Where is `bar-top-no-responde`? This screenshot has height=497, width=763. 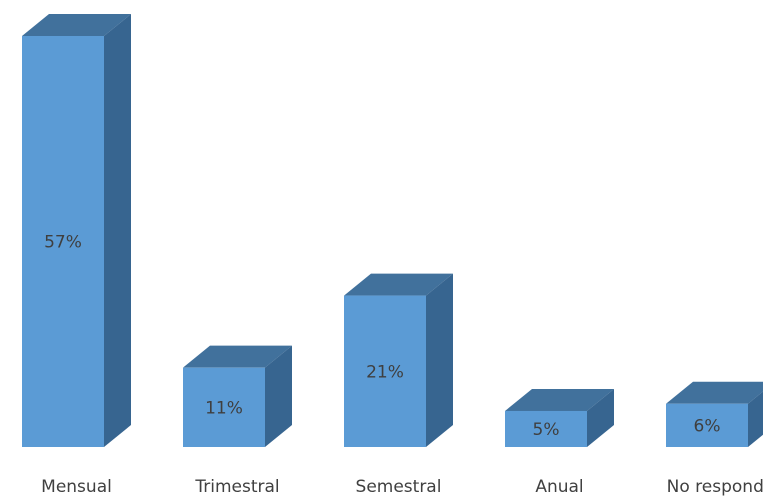 bar-top-no-responde is located at coordinates (714, 392).